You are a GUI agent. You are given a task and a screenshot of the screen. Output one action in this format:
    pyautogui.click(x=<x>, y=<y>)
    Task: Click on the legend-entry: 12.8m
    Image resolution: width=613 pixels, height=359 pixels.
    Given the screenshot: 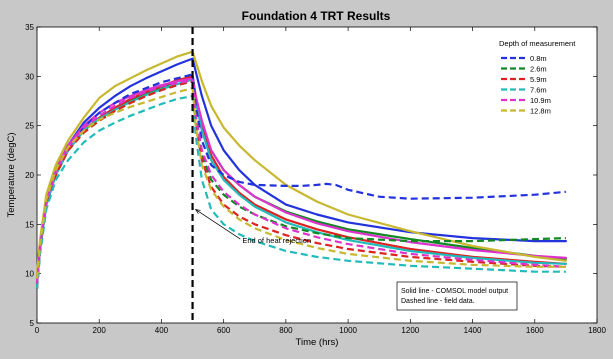 What is the action you would take?
    pyautogui.click(x=540, y=111)
    